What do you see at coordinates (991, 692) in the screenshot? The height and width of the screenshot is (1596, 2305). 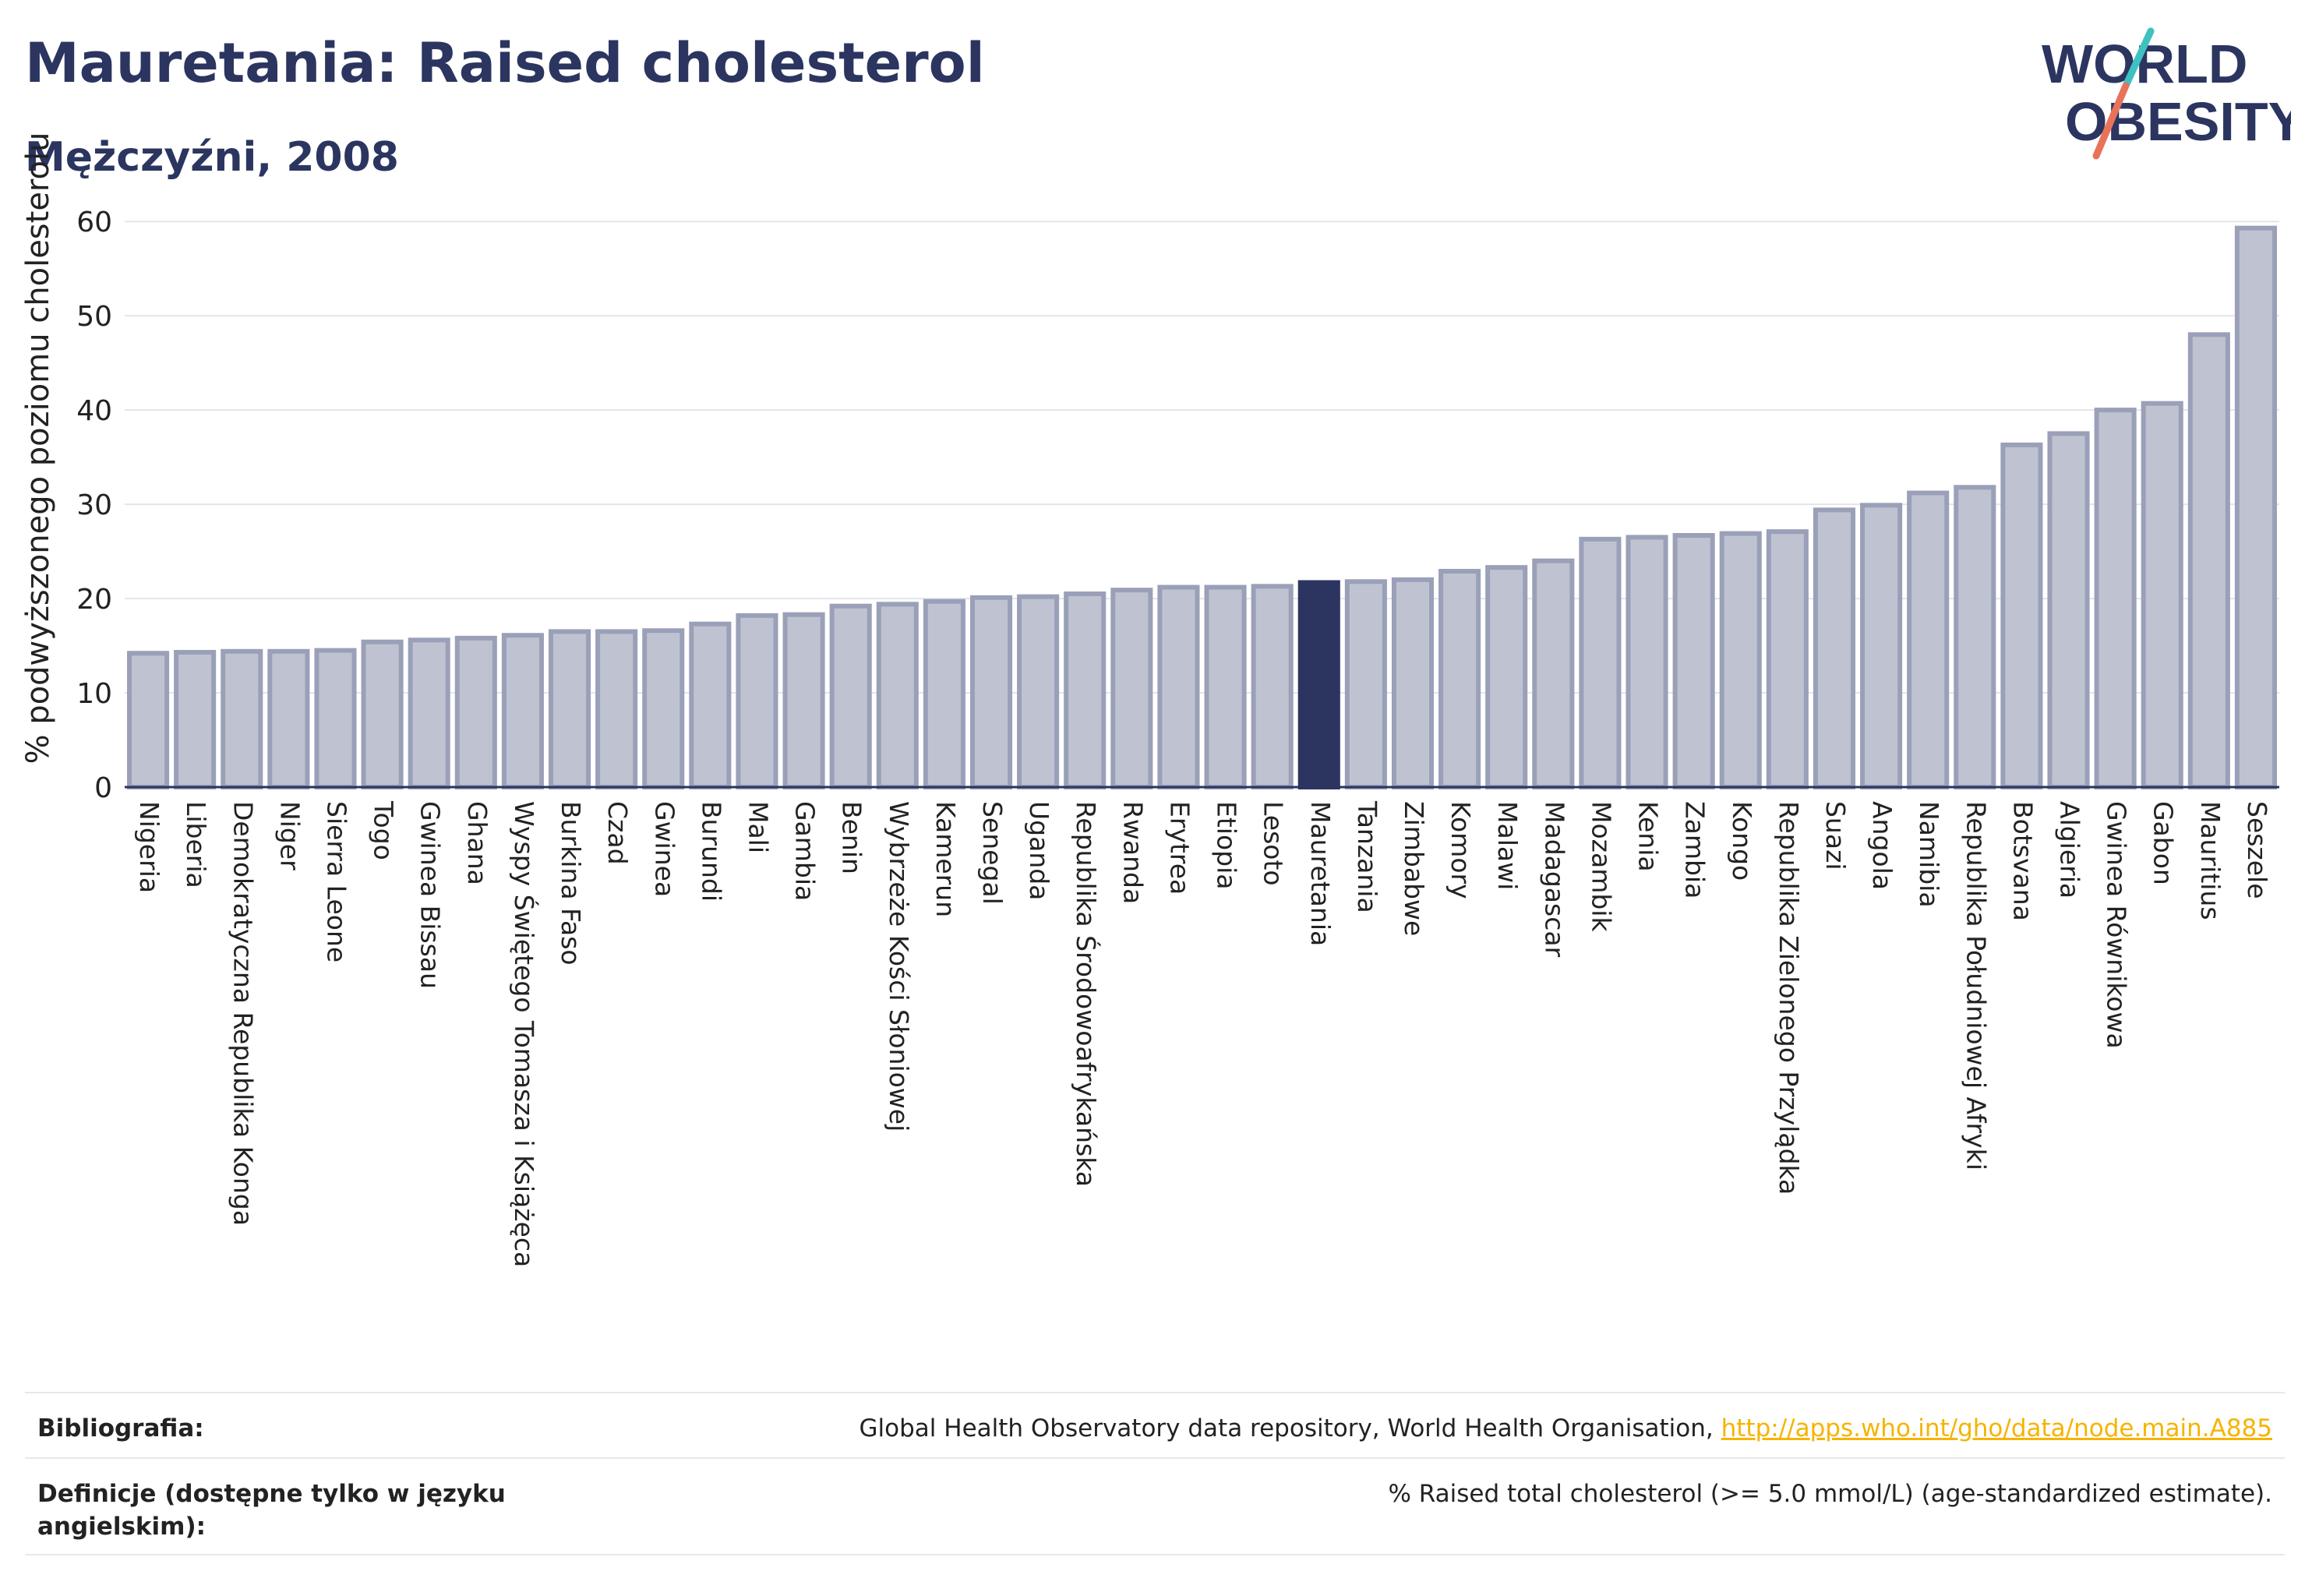 I see `bar-senegal` at bounding box center [991, 692].